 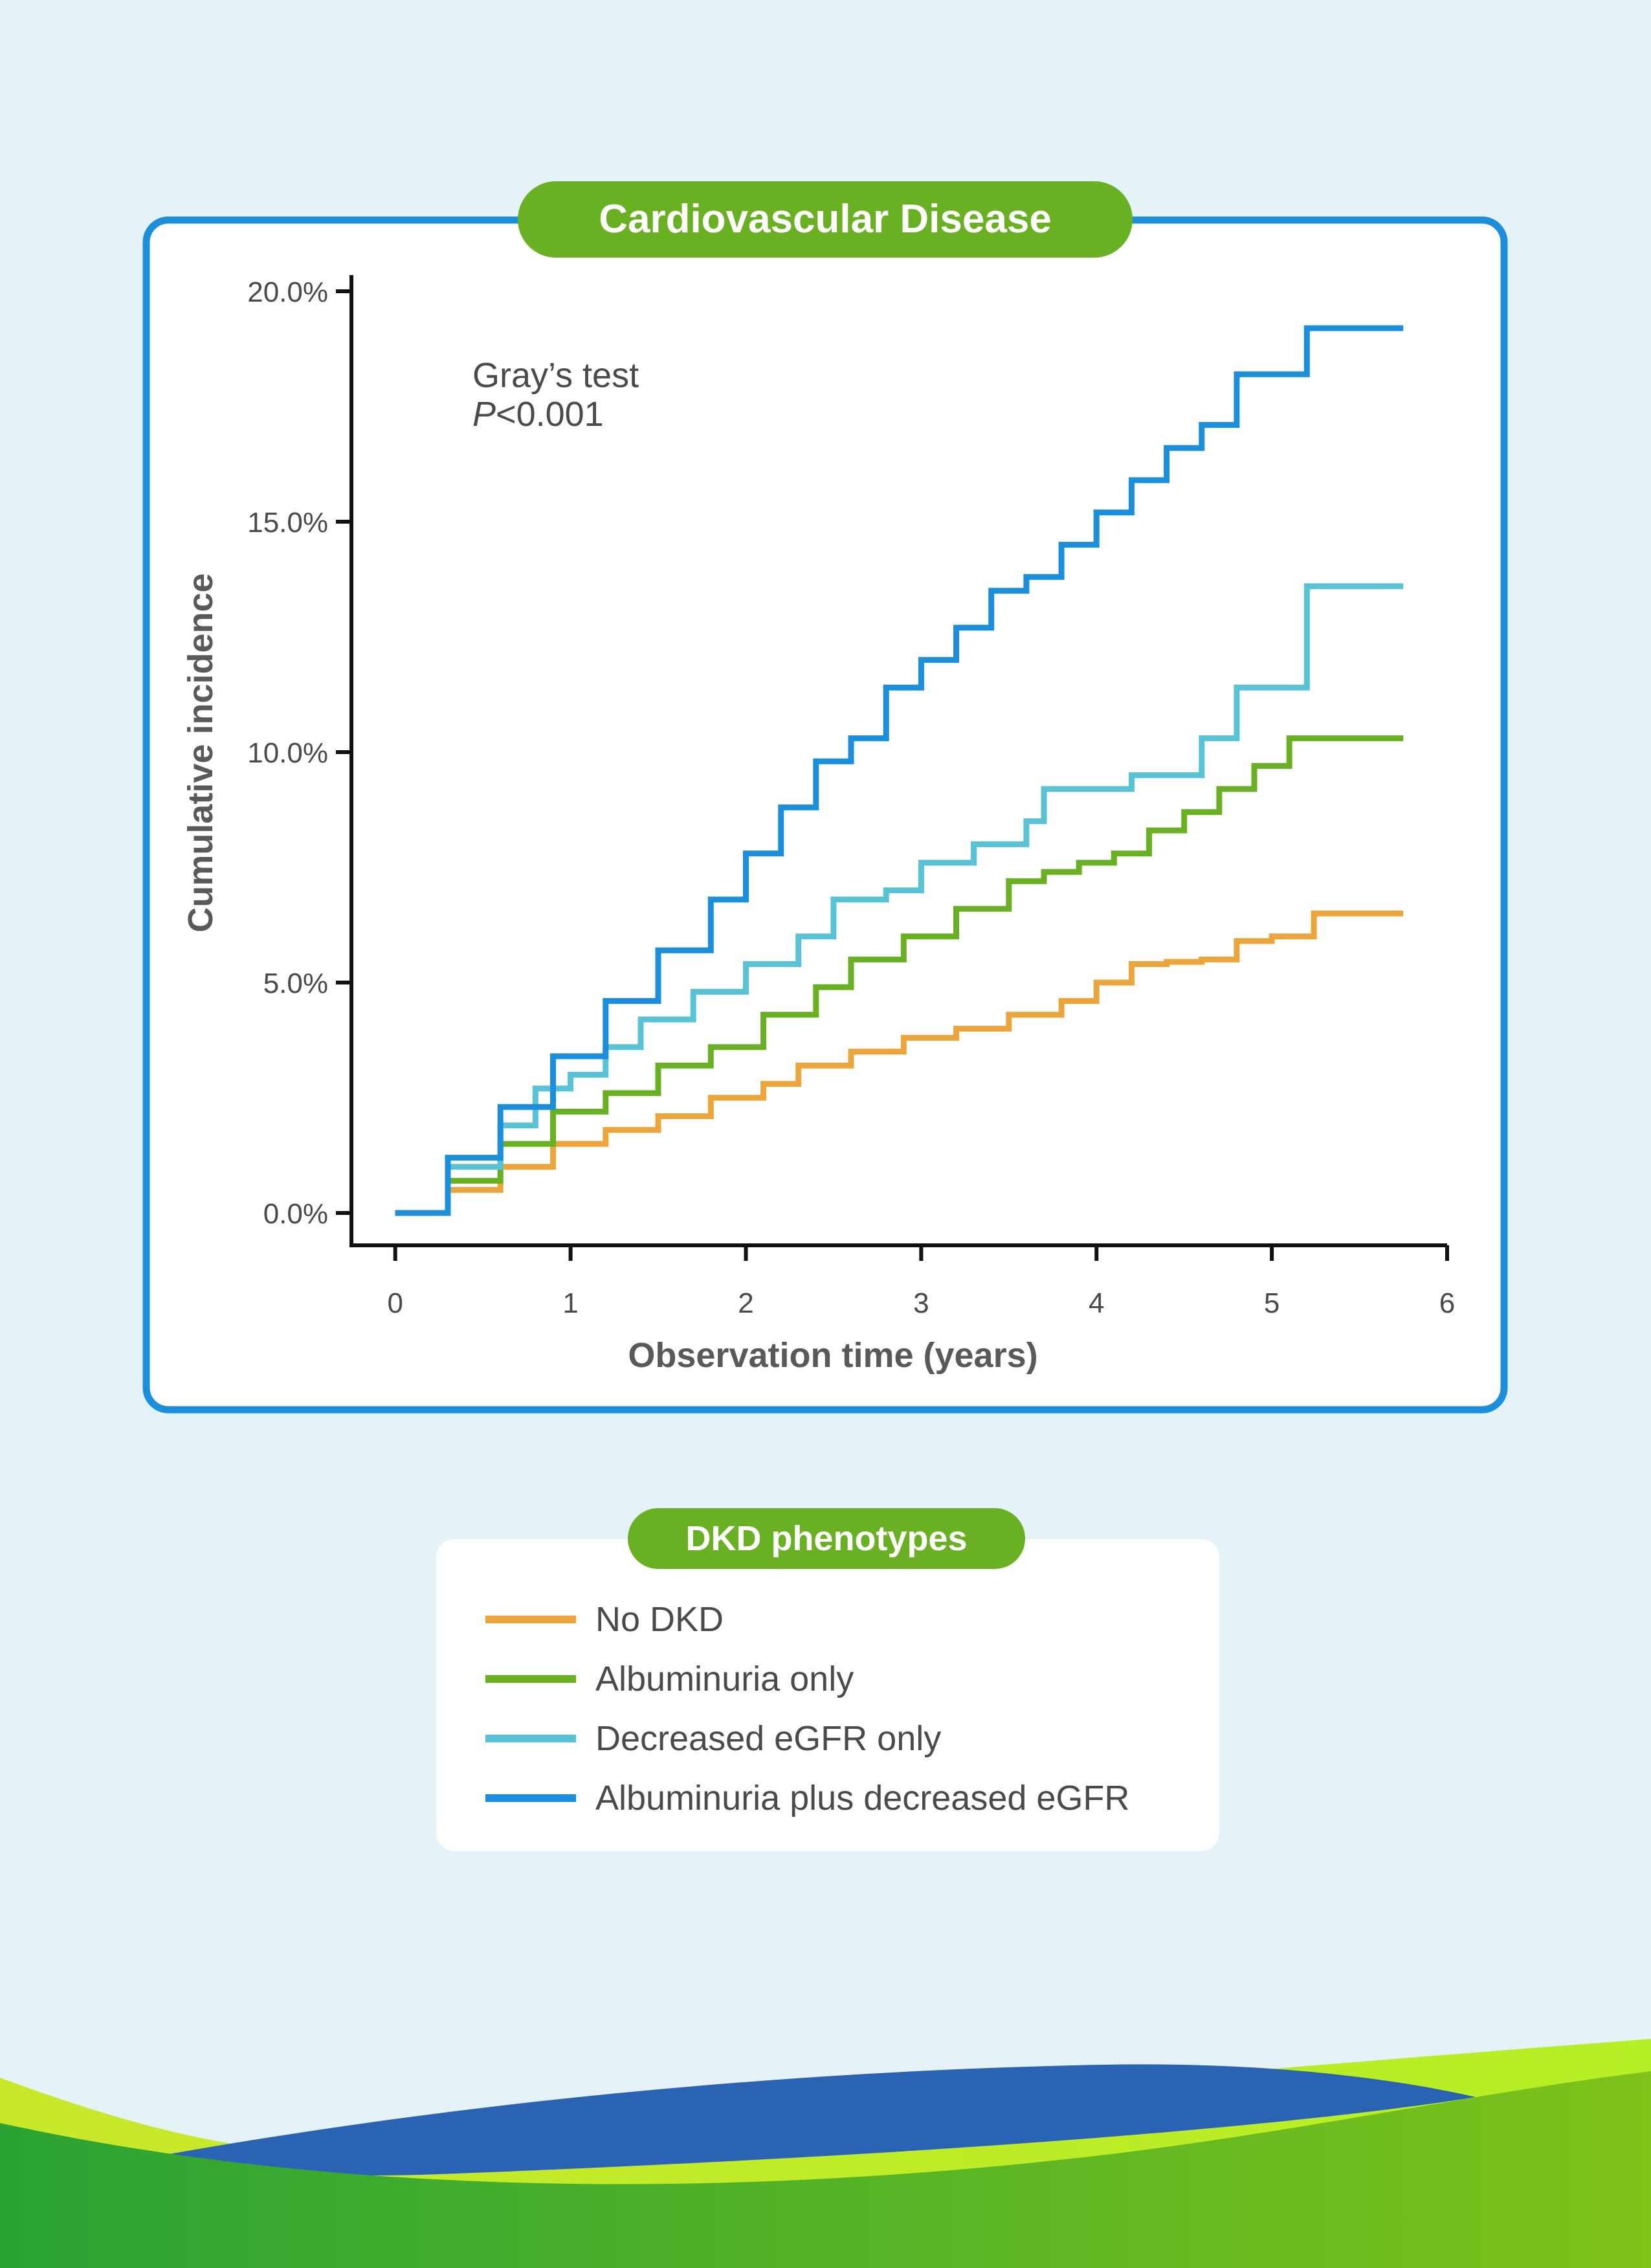 I want to click on y-axis-label: Cumulative incidence, so click(x=200, y=752).